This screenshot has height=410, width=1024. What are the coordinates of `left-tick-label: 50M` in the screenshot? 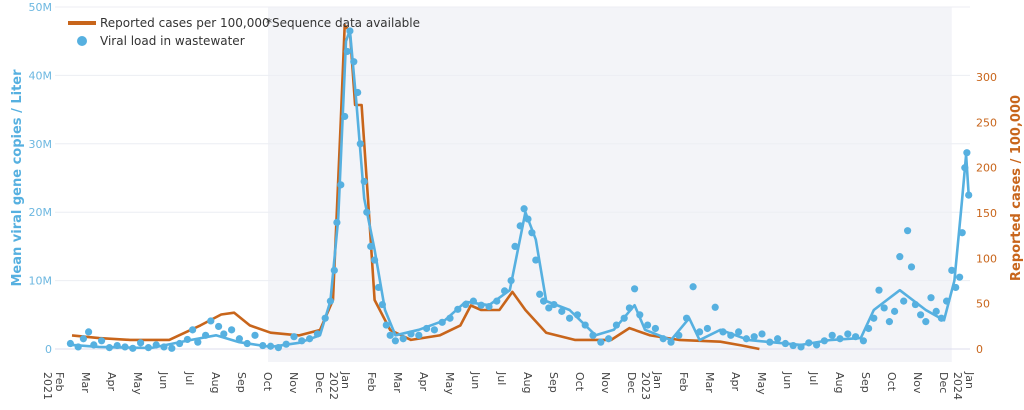 It's located at (41, 7).